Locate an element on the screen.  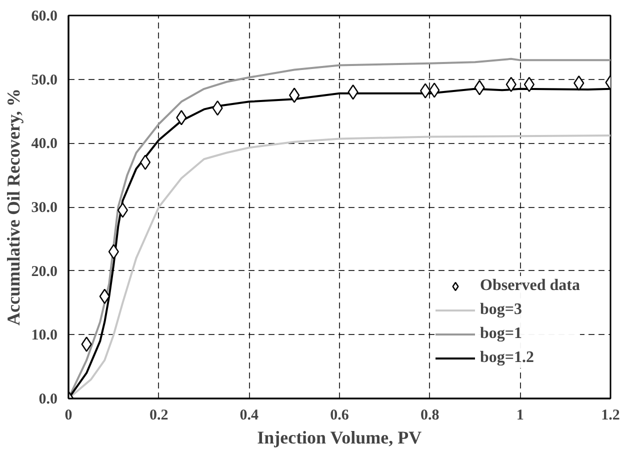
y-tick-label: 50.0 is located at coordinates (44, 80).